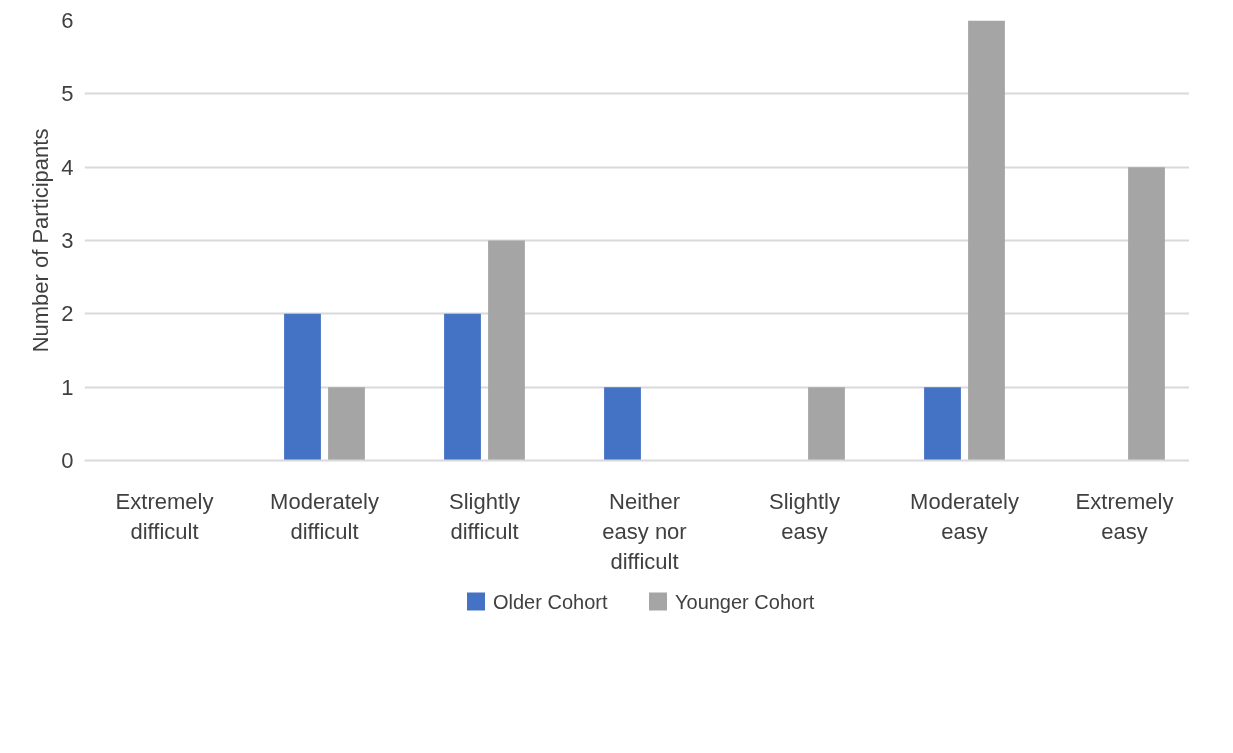 Image resolution: width=1233 pixels, height=753 pixels. I want to click on x-tick-label: Extremely easy, so click(1124, 516).